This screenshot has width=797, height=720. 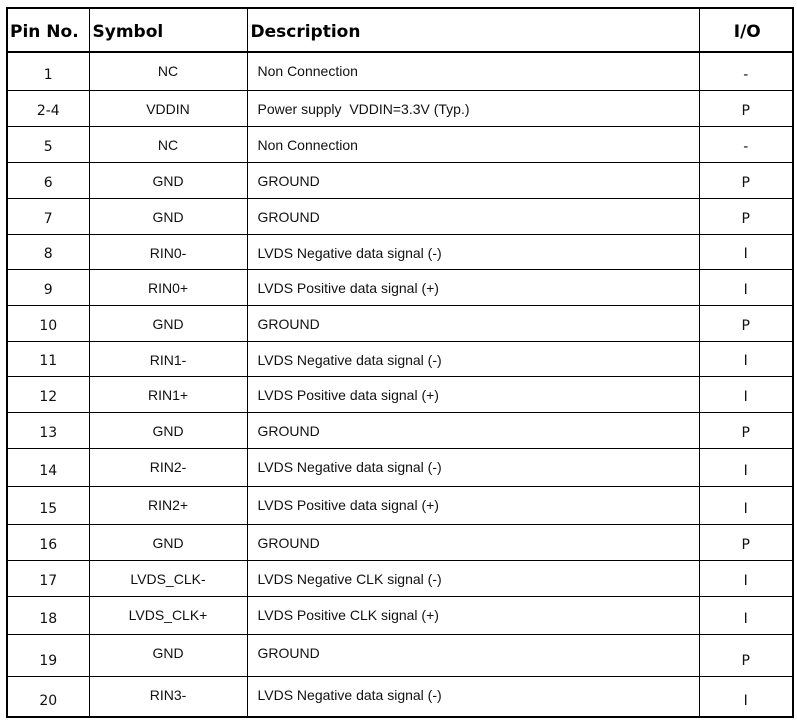 I want to click on table-cell: LVDS_CLK-, so click(x=168, y=578).